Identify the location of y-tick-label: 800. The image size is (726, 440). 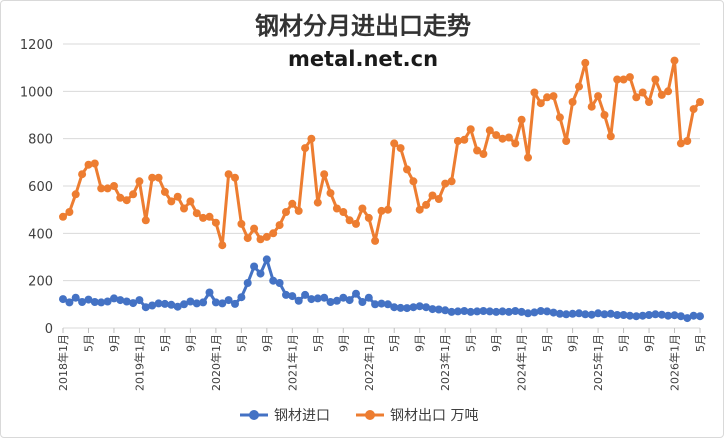
(40, 140).